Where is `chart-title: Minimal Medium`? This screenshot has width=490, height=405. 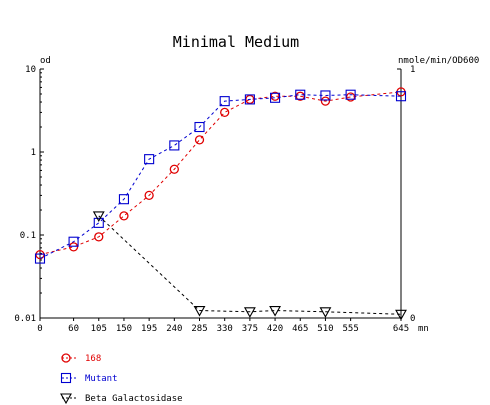 chart-title: Minimal Medium is located at coordinates (236, 42).